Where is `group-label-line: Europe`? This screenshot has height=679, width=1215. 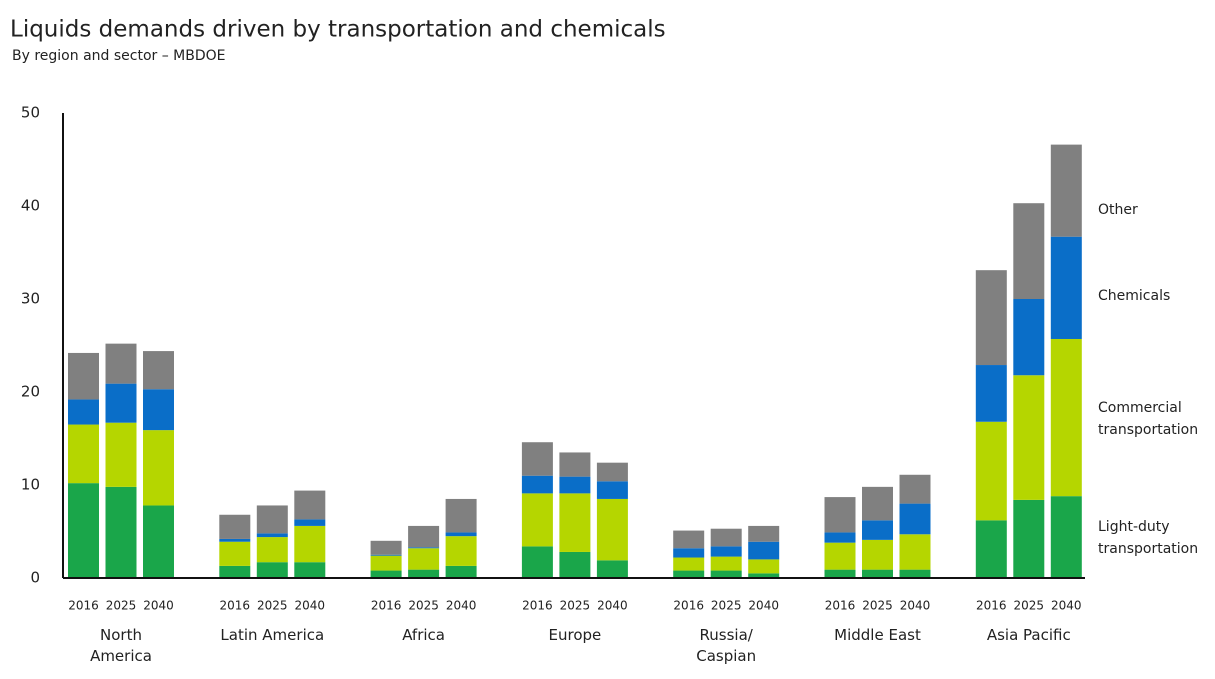 group-label-line: Europe is located at coordinates (575, 635).